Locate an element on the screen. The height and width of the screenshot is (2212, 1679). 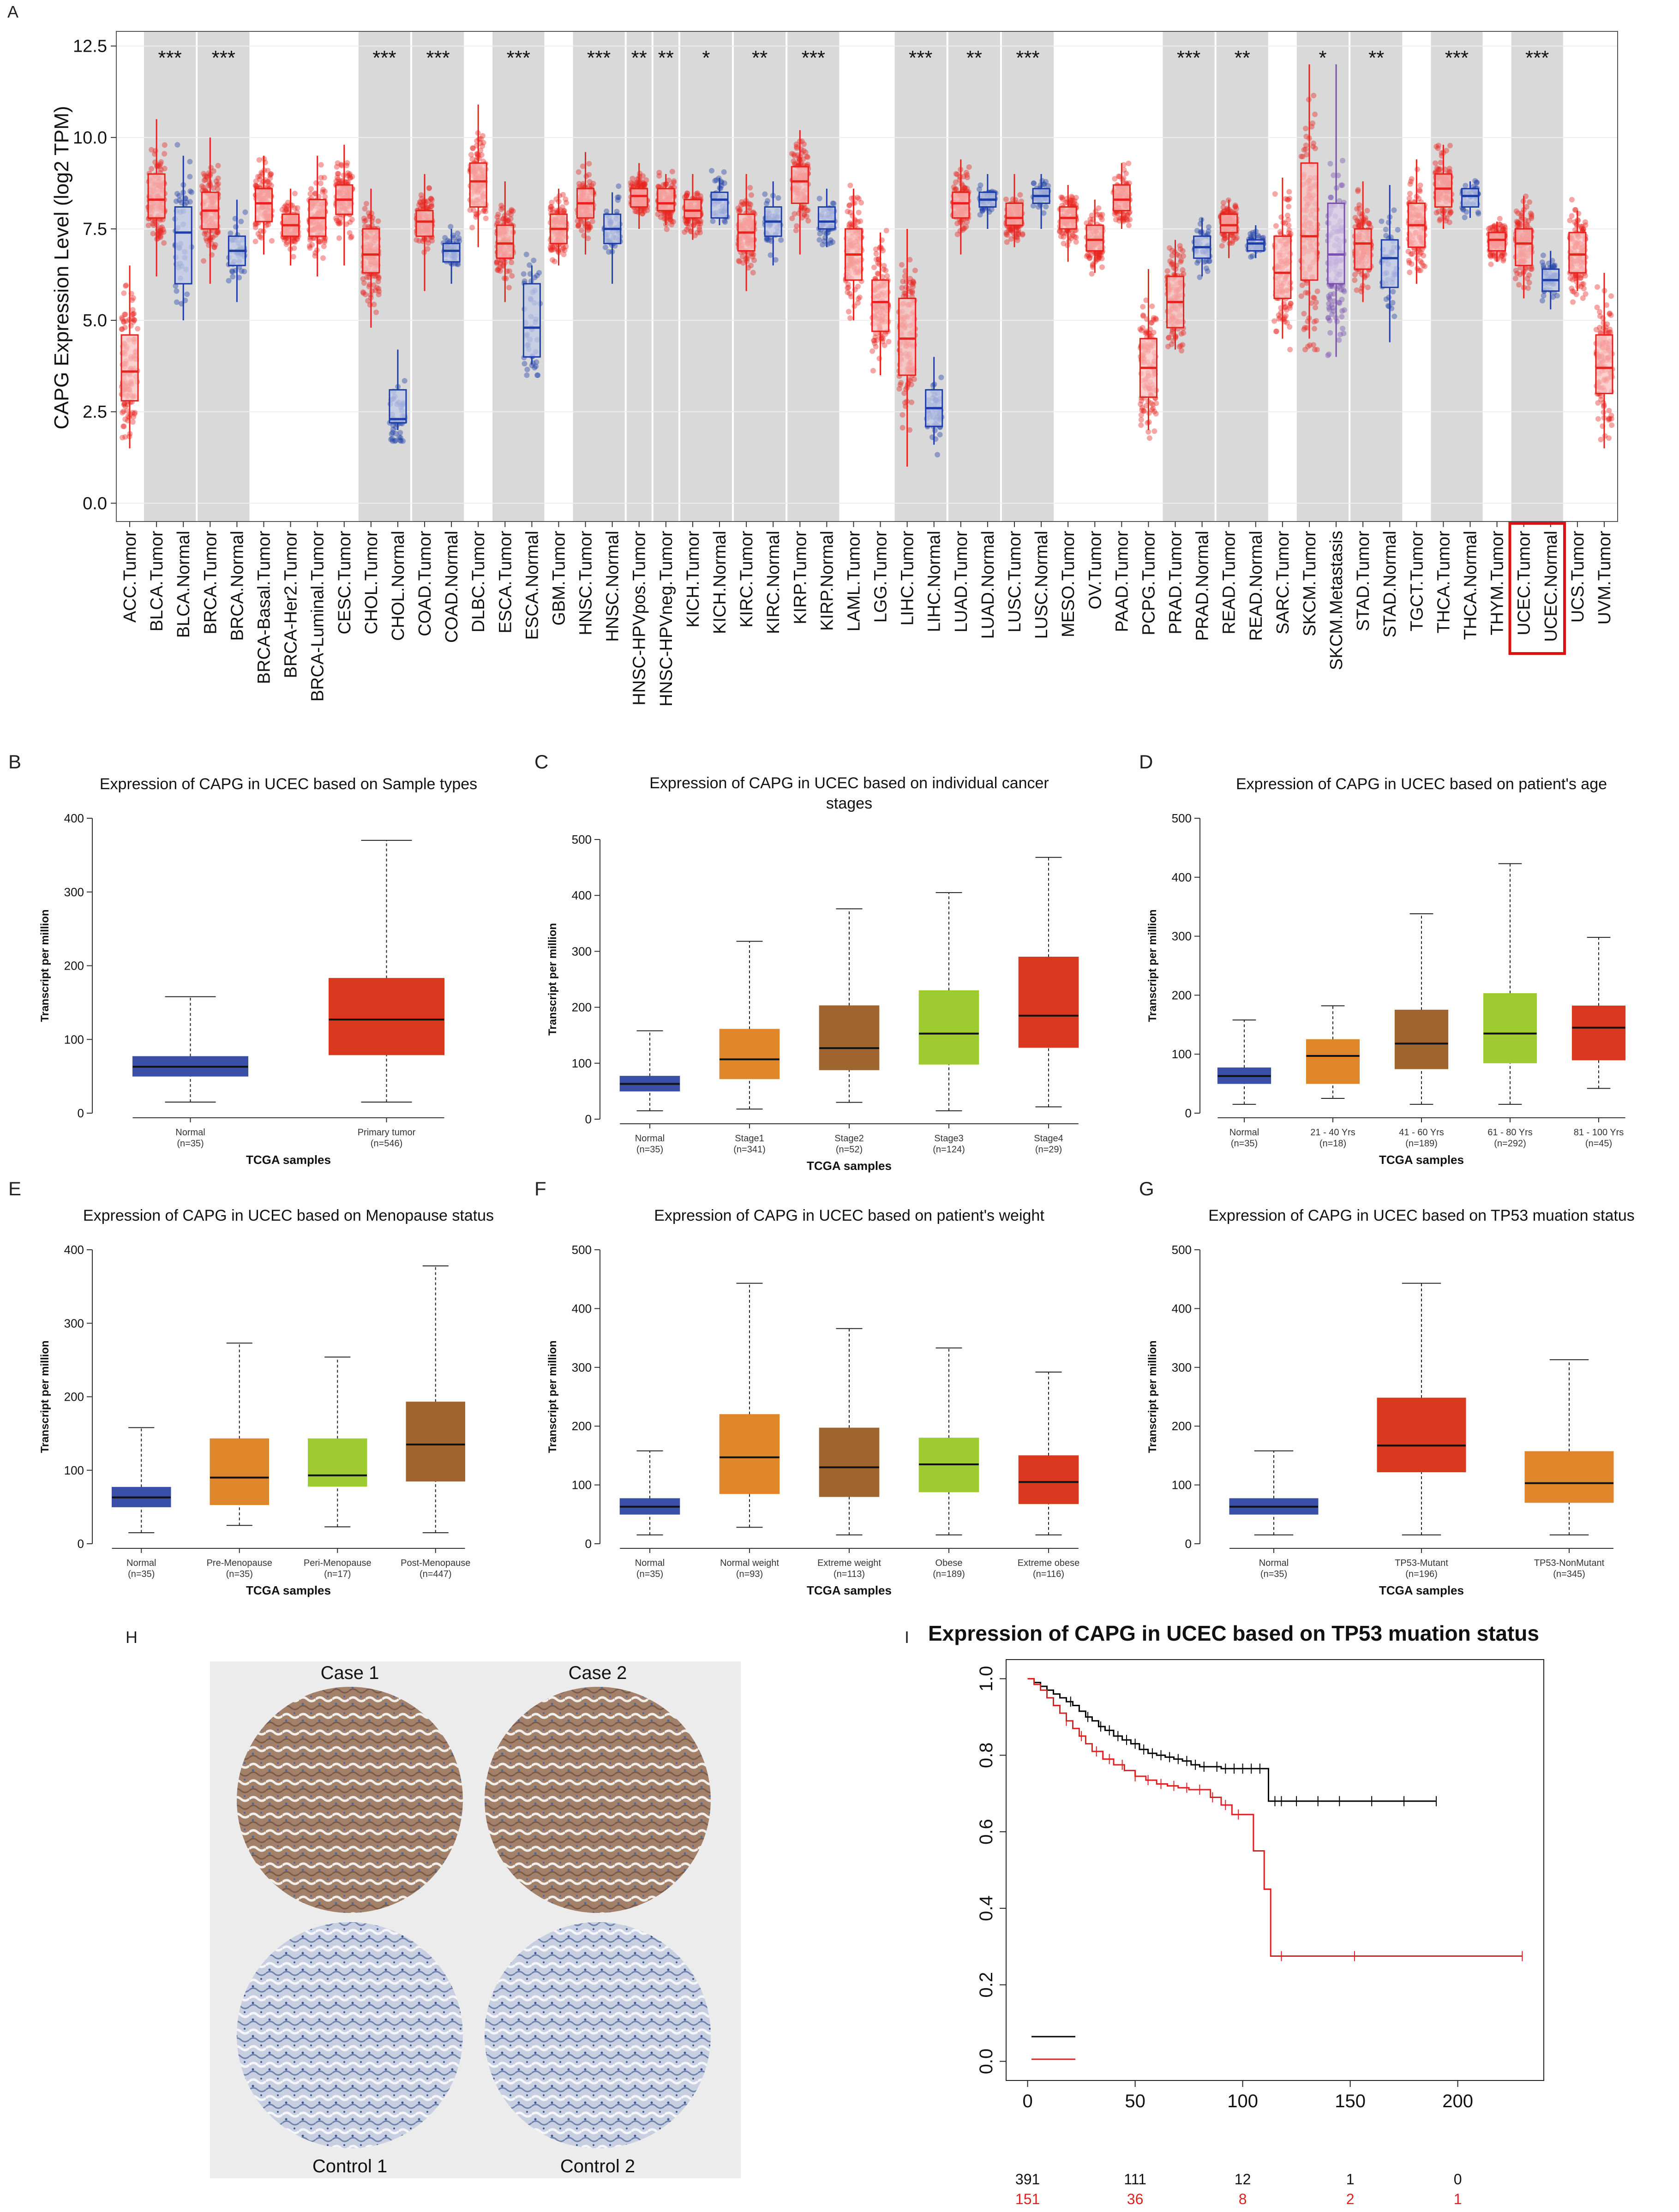
panel-letter-b: B is located at coordinates (14, 762).